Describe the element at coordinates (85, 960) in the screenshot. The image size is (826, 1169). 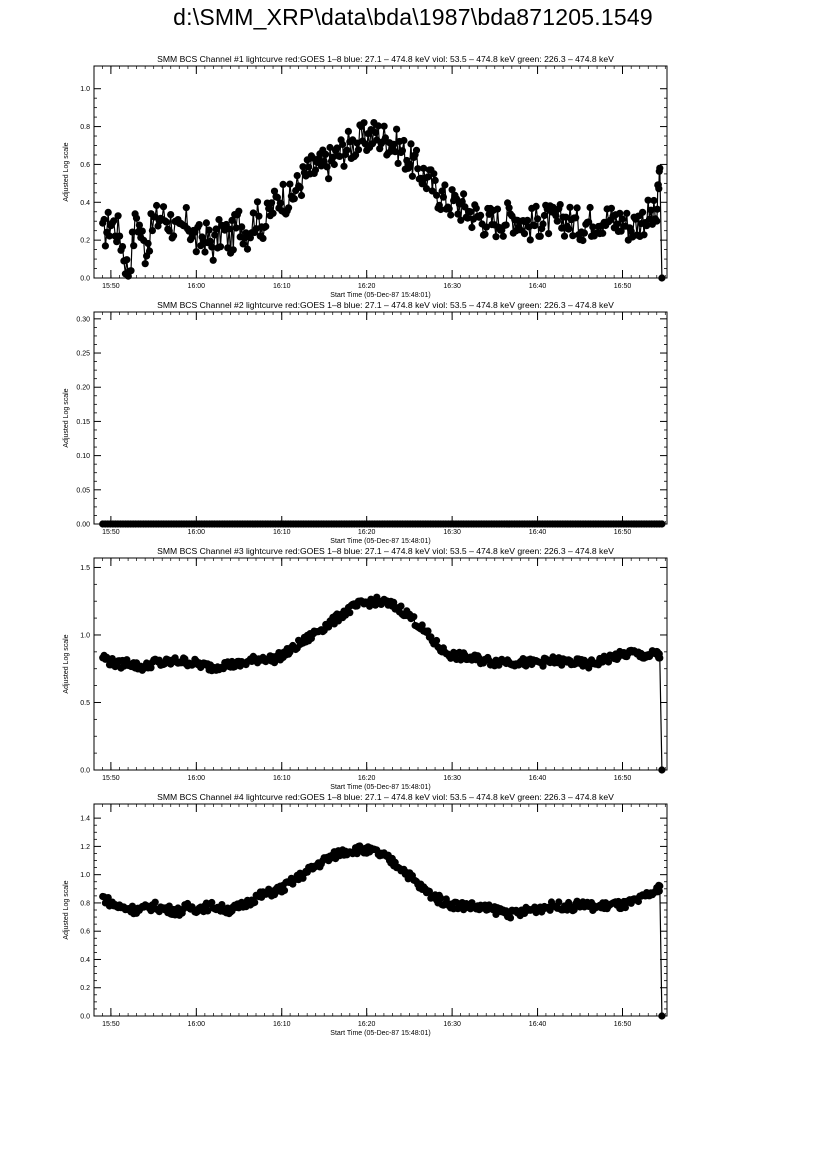
I see `y-tick-label: 0.4` at that location.